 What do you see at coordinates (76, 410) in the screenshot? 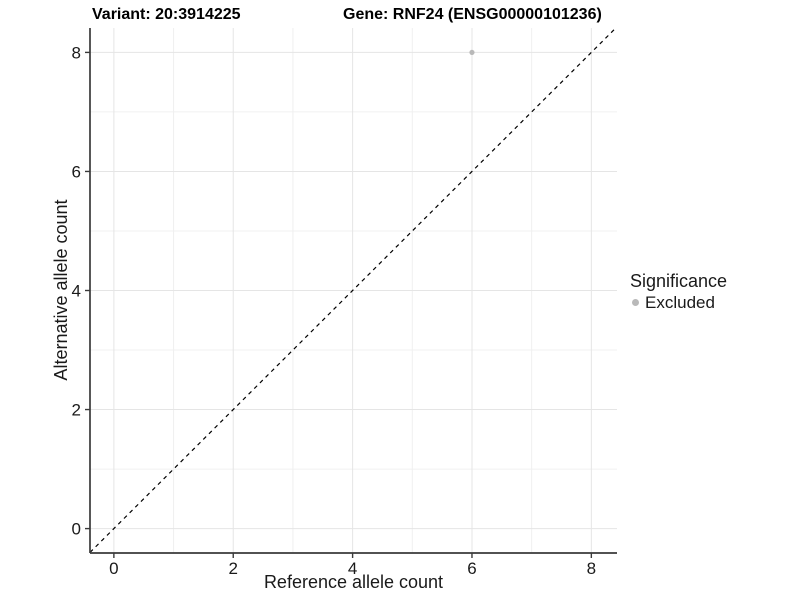
I see `y-tick-label: 2` at bounding box center [76, 410].